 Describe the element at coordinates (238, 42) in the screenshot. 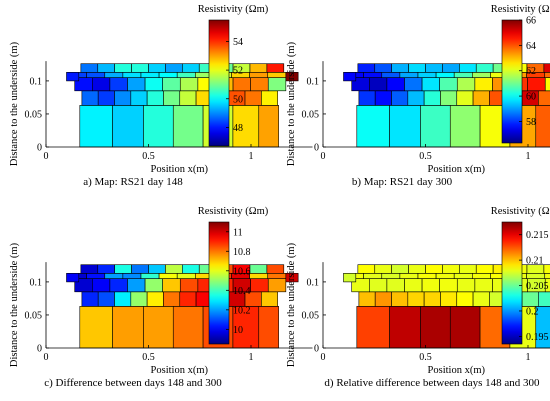

I see `colorbar-tick-label: 54` at that location.